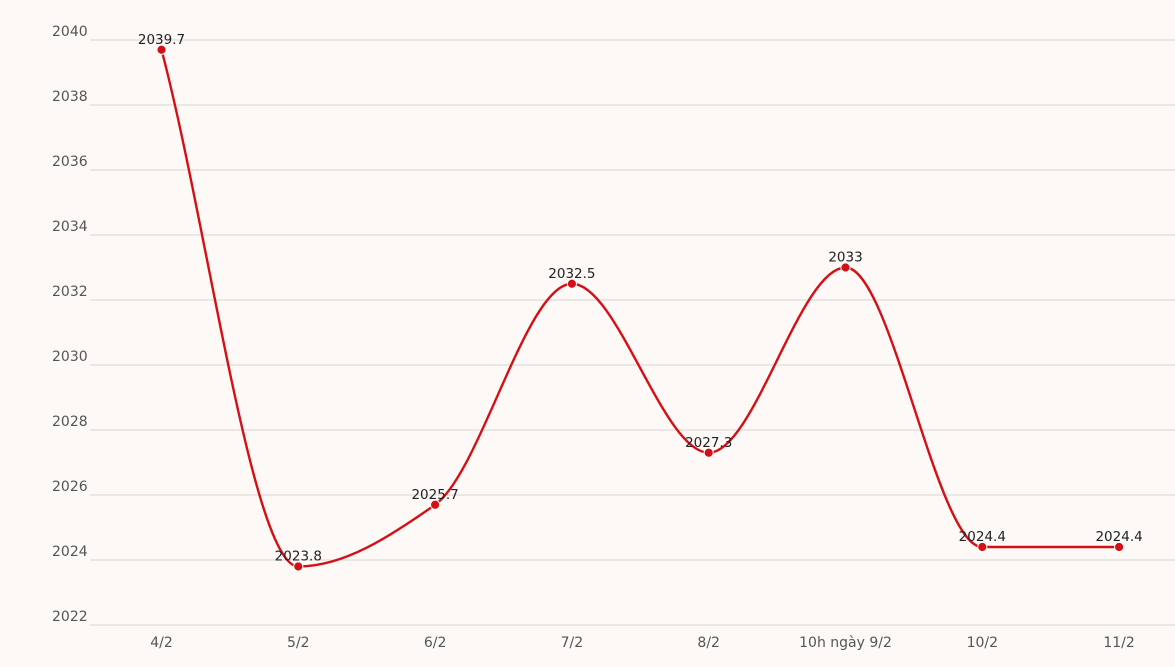 The width and height of the screenshot is (1175, 667). What do you see at coordinates (708, 643) in the screenshot?
I see `x-tick-label: 8/2` at bounding box center [708, 643].